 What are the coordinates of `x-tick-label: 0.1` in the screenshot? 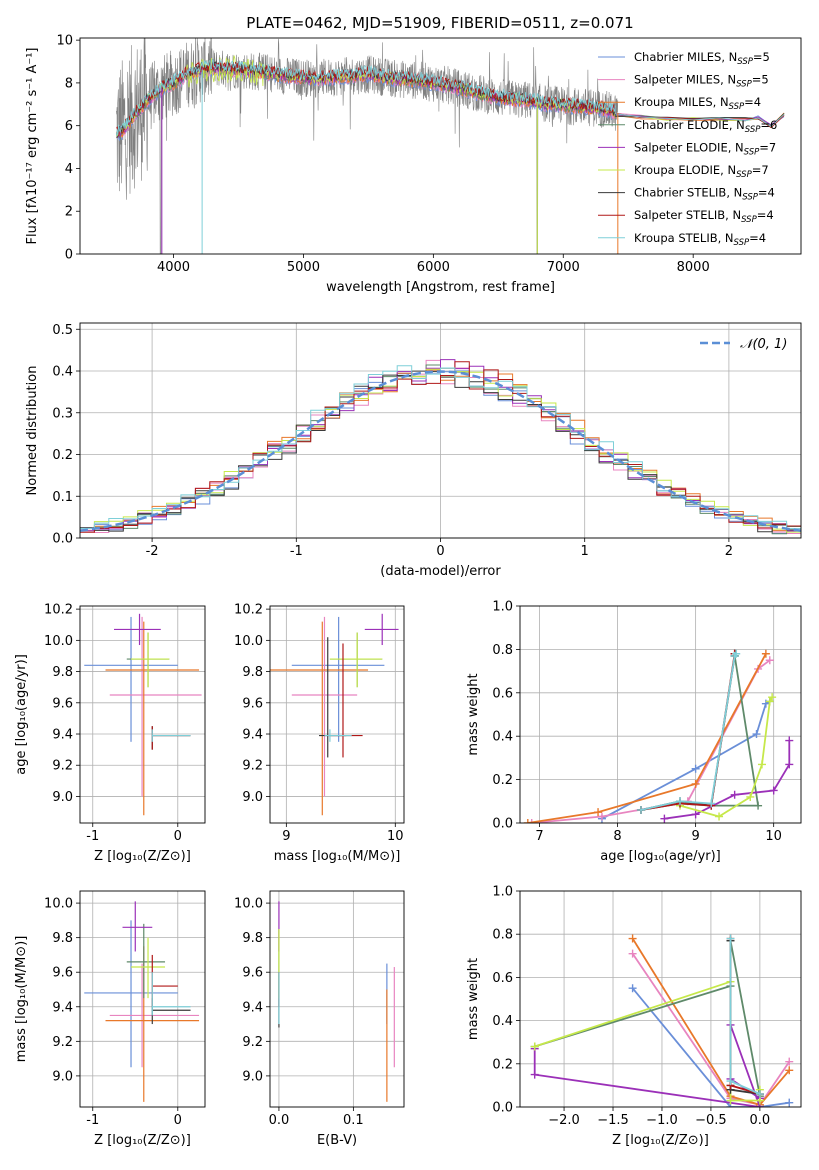 It's located at (353, 1120).